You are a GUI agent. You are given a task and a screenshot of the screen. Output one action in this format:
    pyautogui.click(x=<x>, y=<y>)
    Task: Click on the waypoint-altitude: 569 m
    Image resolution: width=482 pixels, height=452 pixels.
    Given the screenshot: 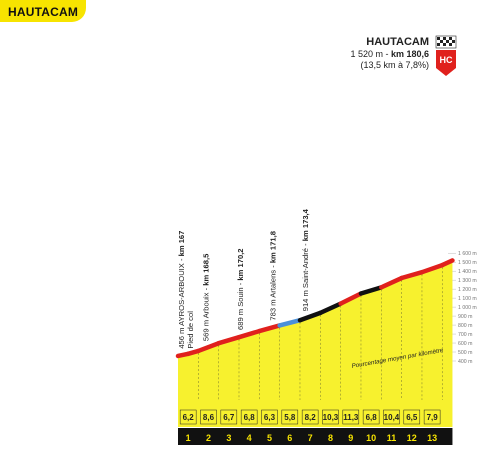 What is the action you would take?
    pyautogui.click(x=205, y=329)
    